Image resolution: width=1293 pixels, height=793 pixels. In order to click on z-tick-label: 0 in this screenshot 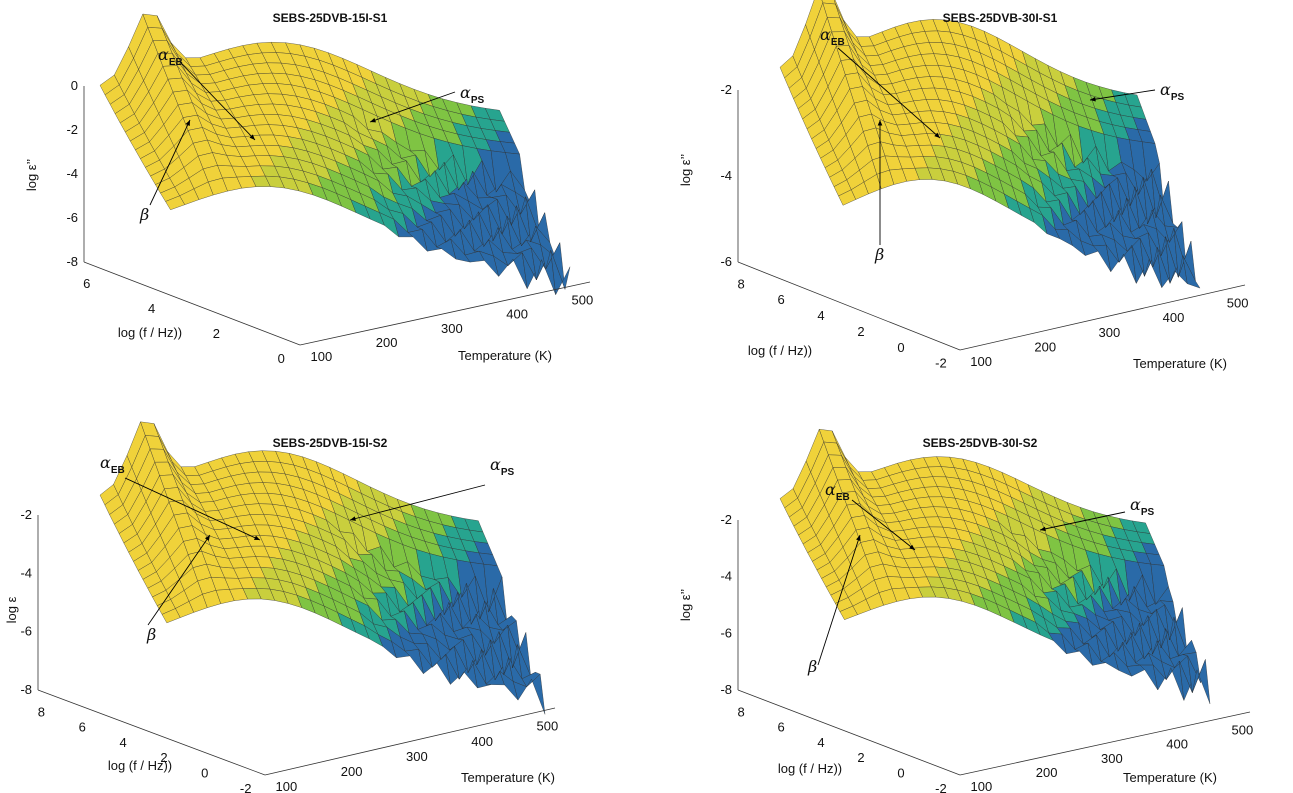, I will do `click(74, 85)`.